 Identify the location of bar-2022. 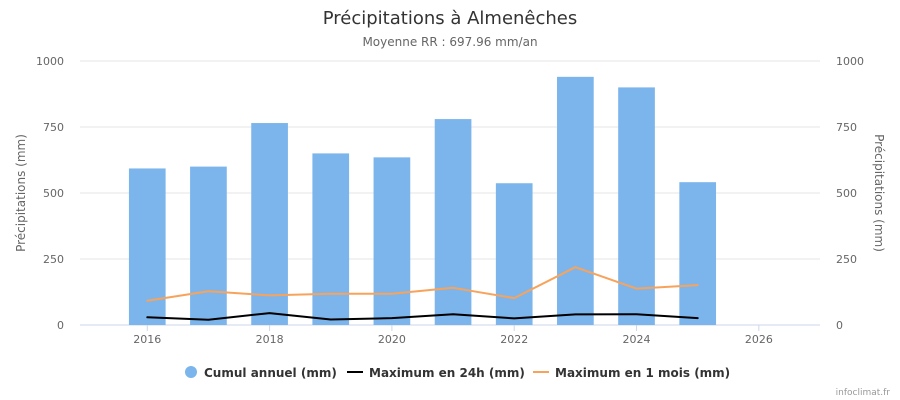
(514, 254).